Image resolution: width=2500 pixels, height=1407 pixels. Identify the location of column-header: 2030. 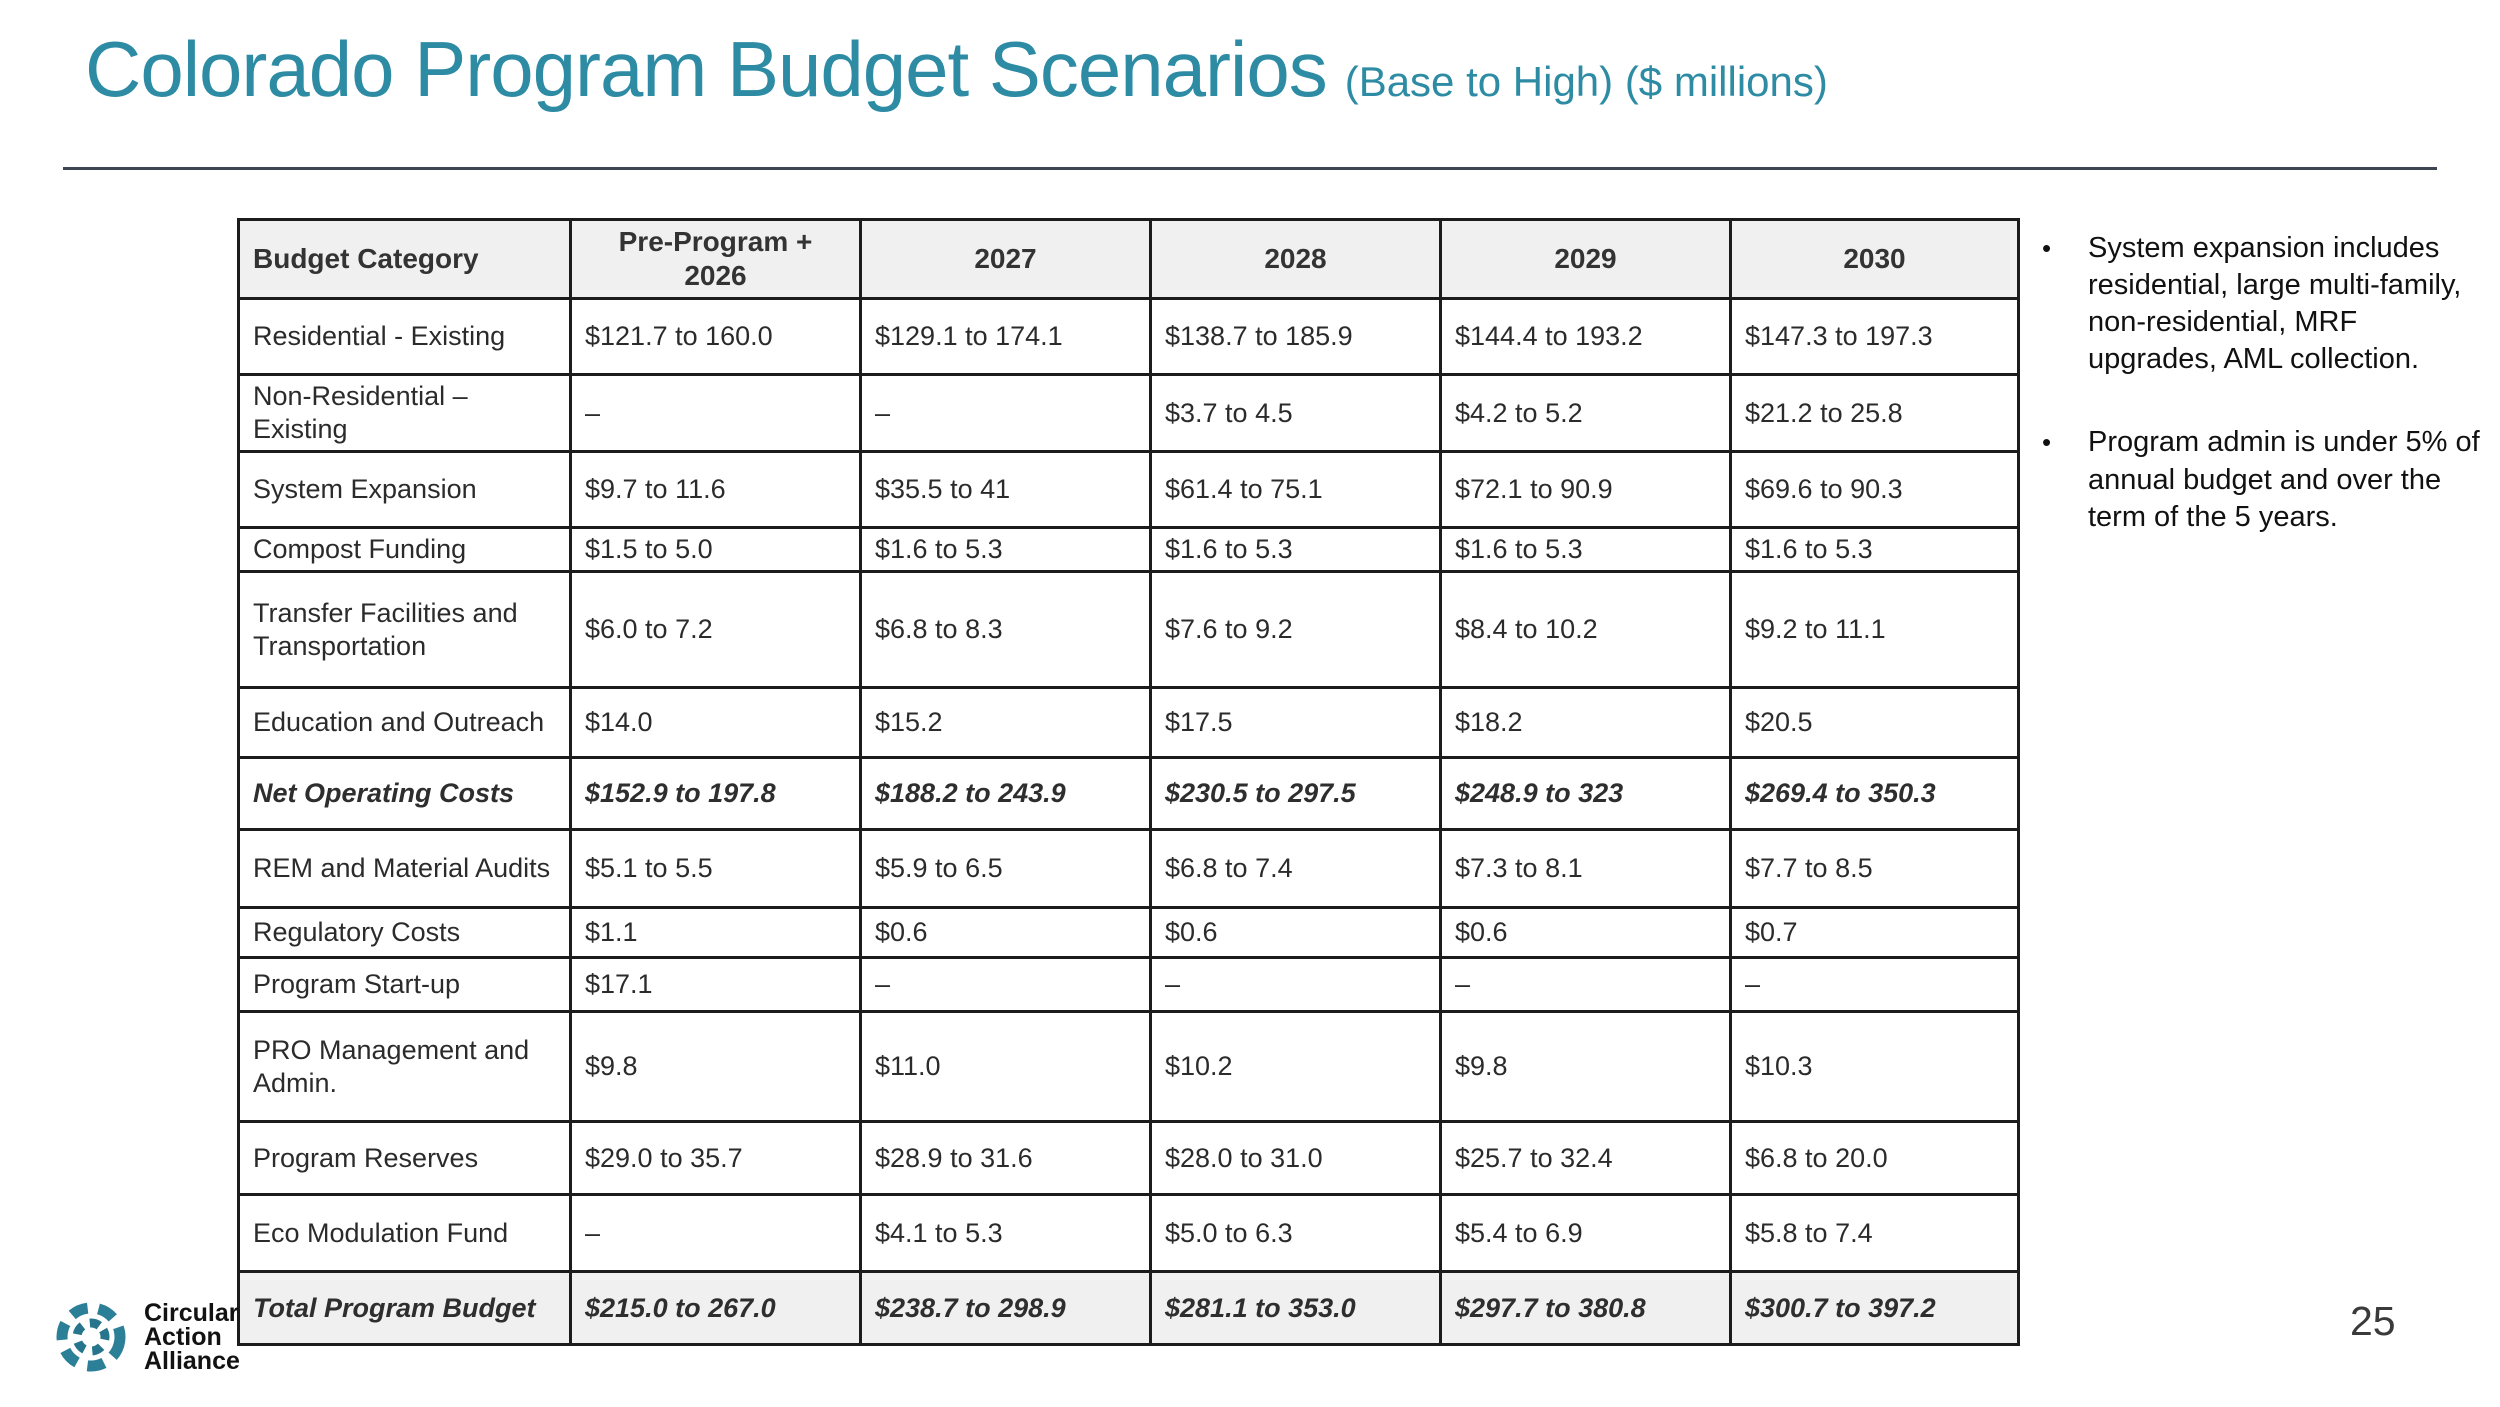
(1874, 259).